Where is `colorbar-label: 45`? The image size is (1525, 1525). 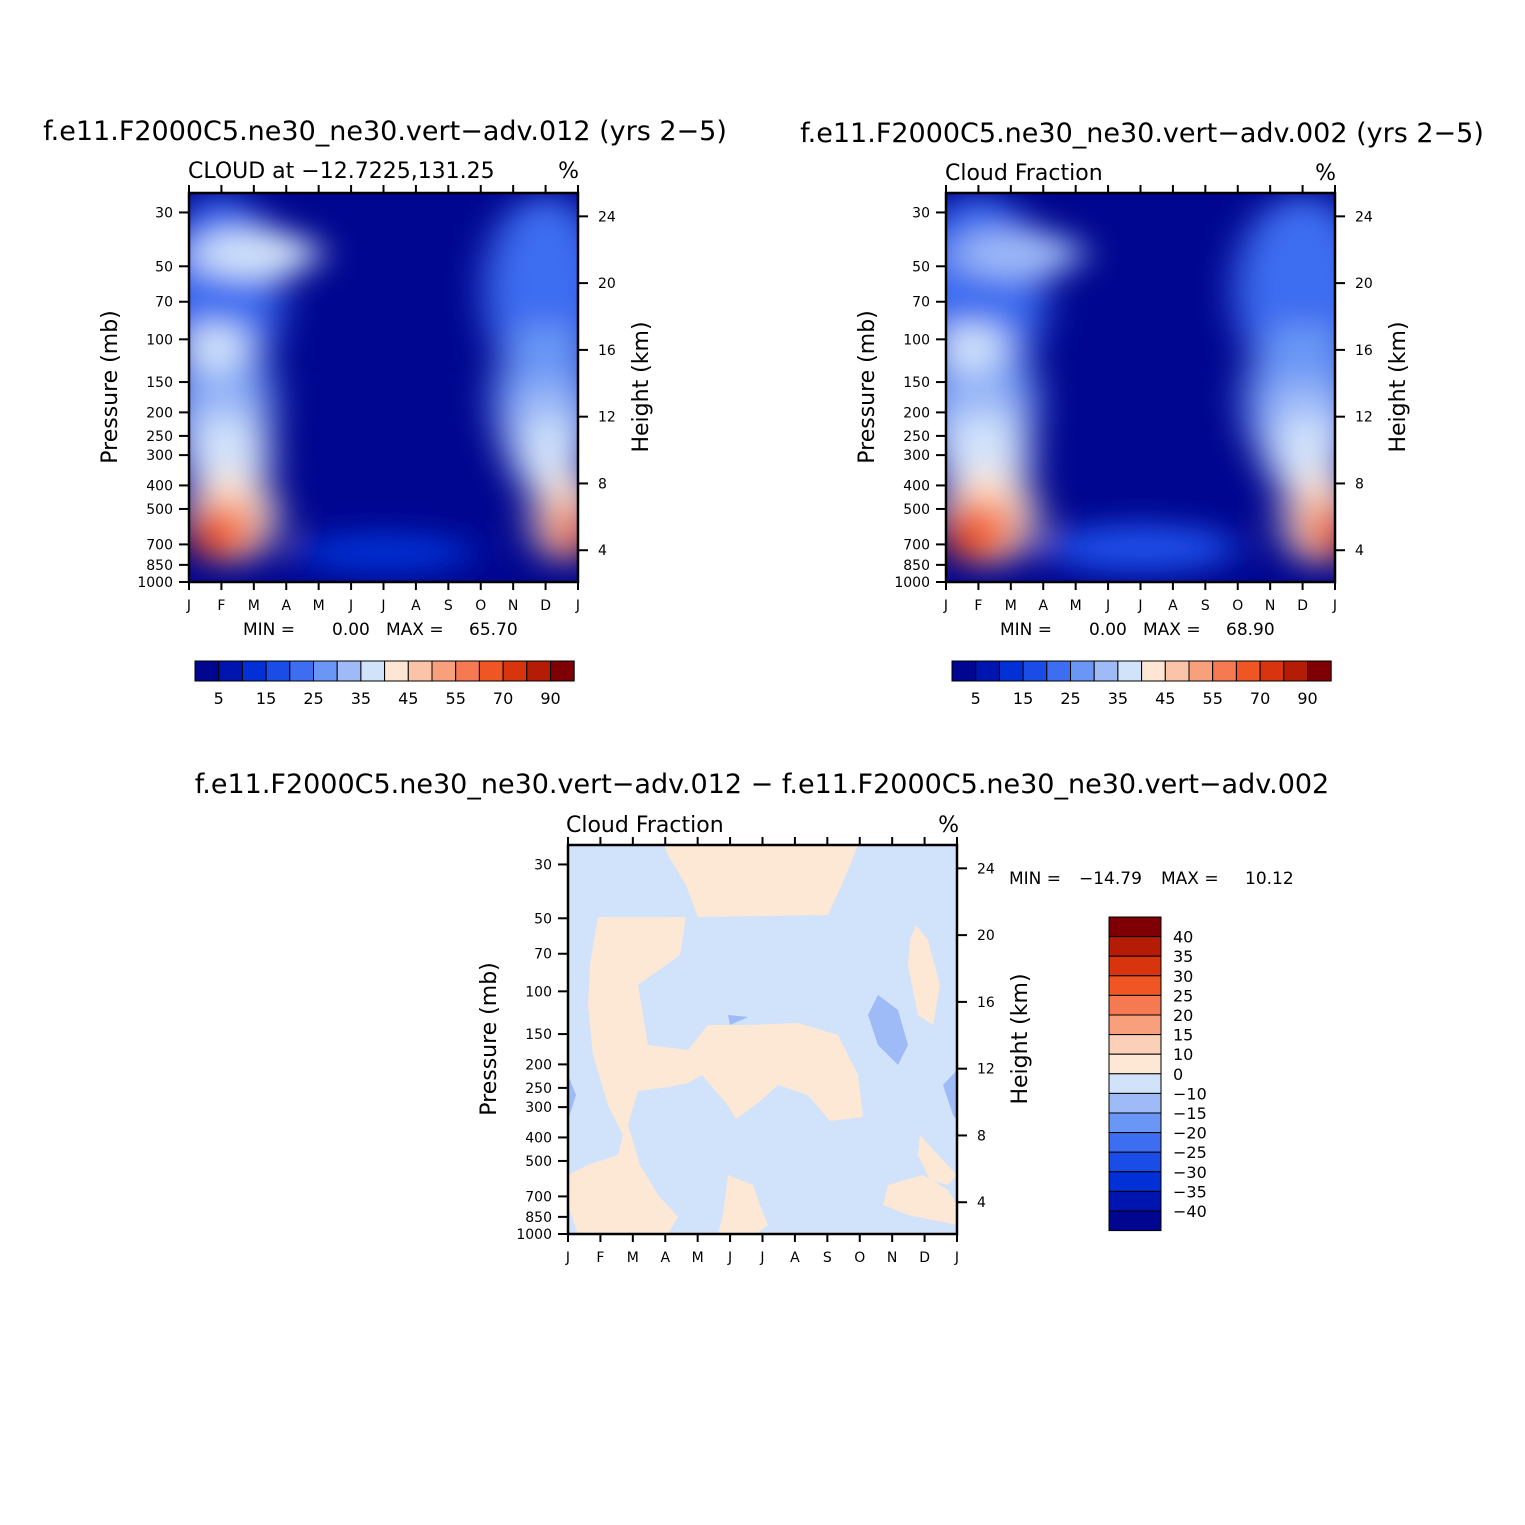 colorbar-label: 45 is located at coordinates (408, 698).